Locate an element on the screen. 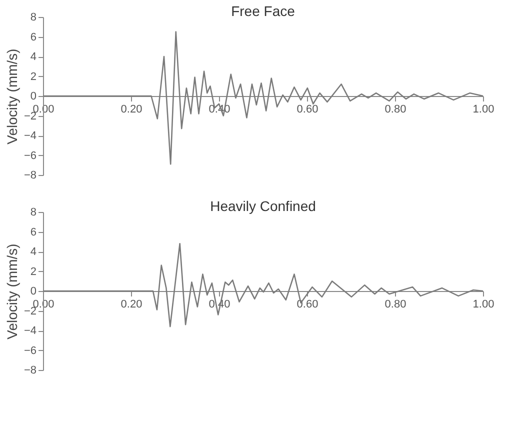 The width and height of the screenshot is (525, 437). chart-title: Heavily Confined is located at coordinates (263, 206).